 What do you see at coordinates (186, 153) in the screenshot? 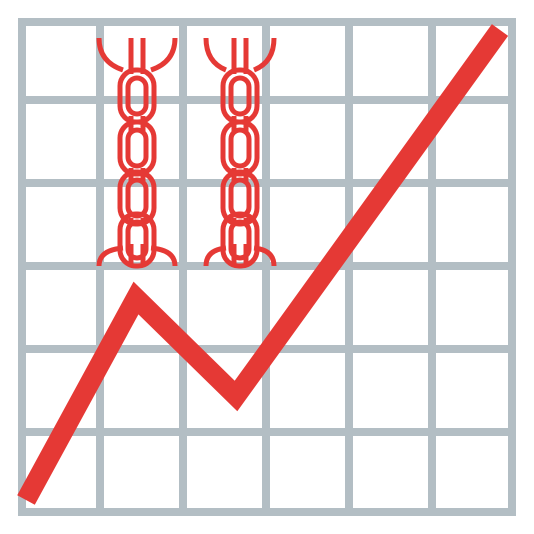
I see `chains-group` at bounding box center [186, 153].